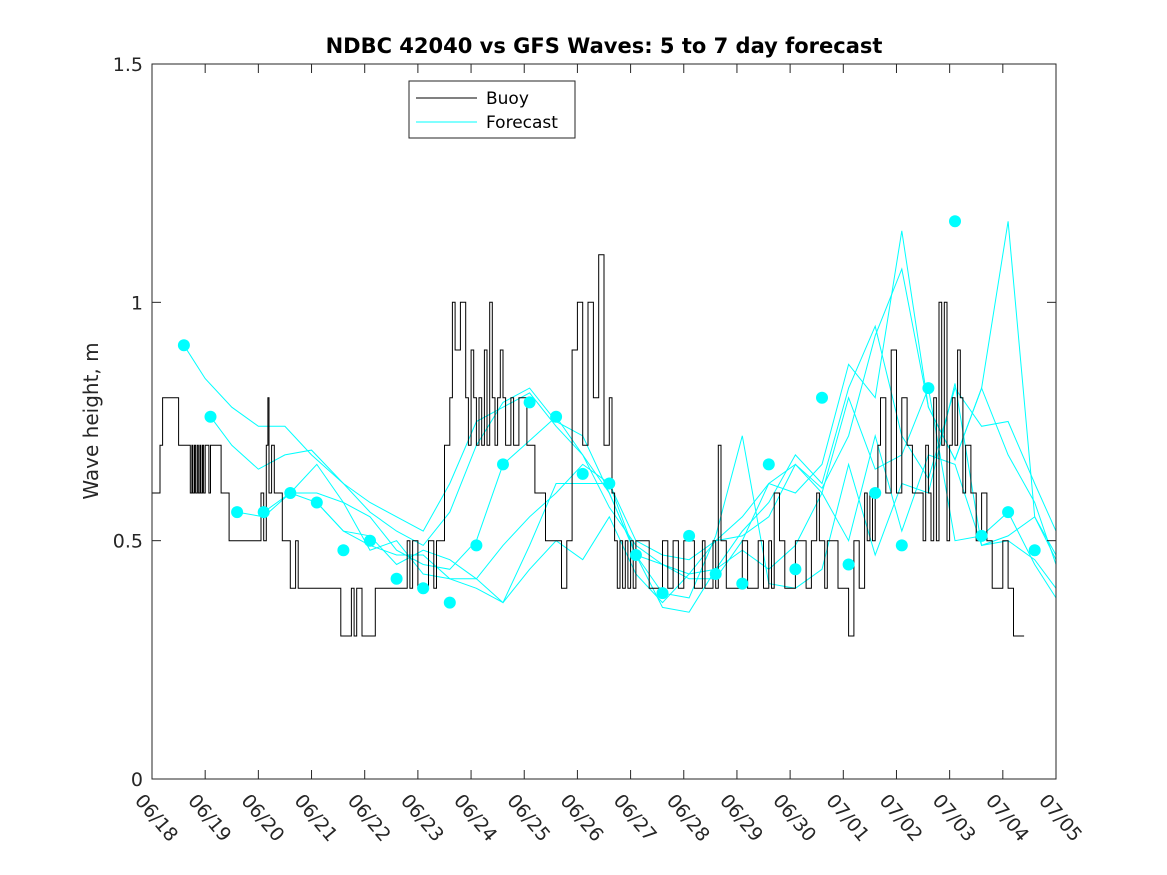 This screenshot has height=875, width=1167. I want to click on y-axis-label: Wave height, m, so click(91, 420).